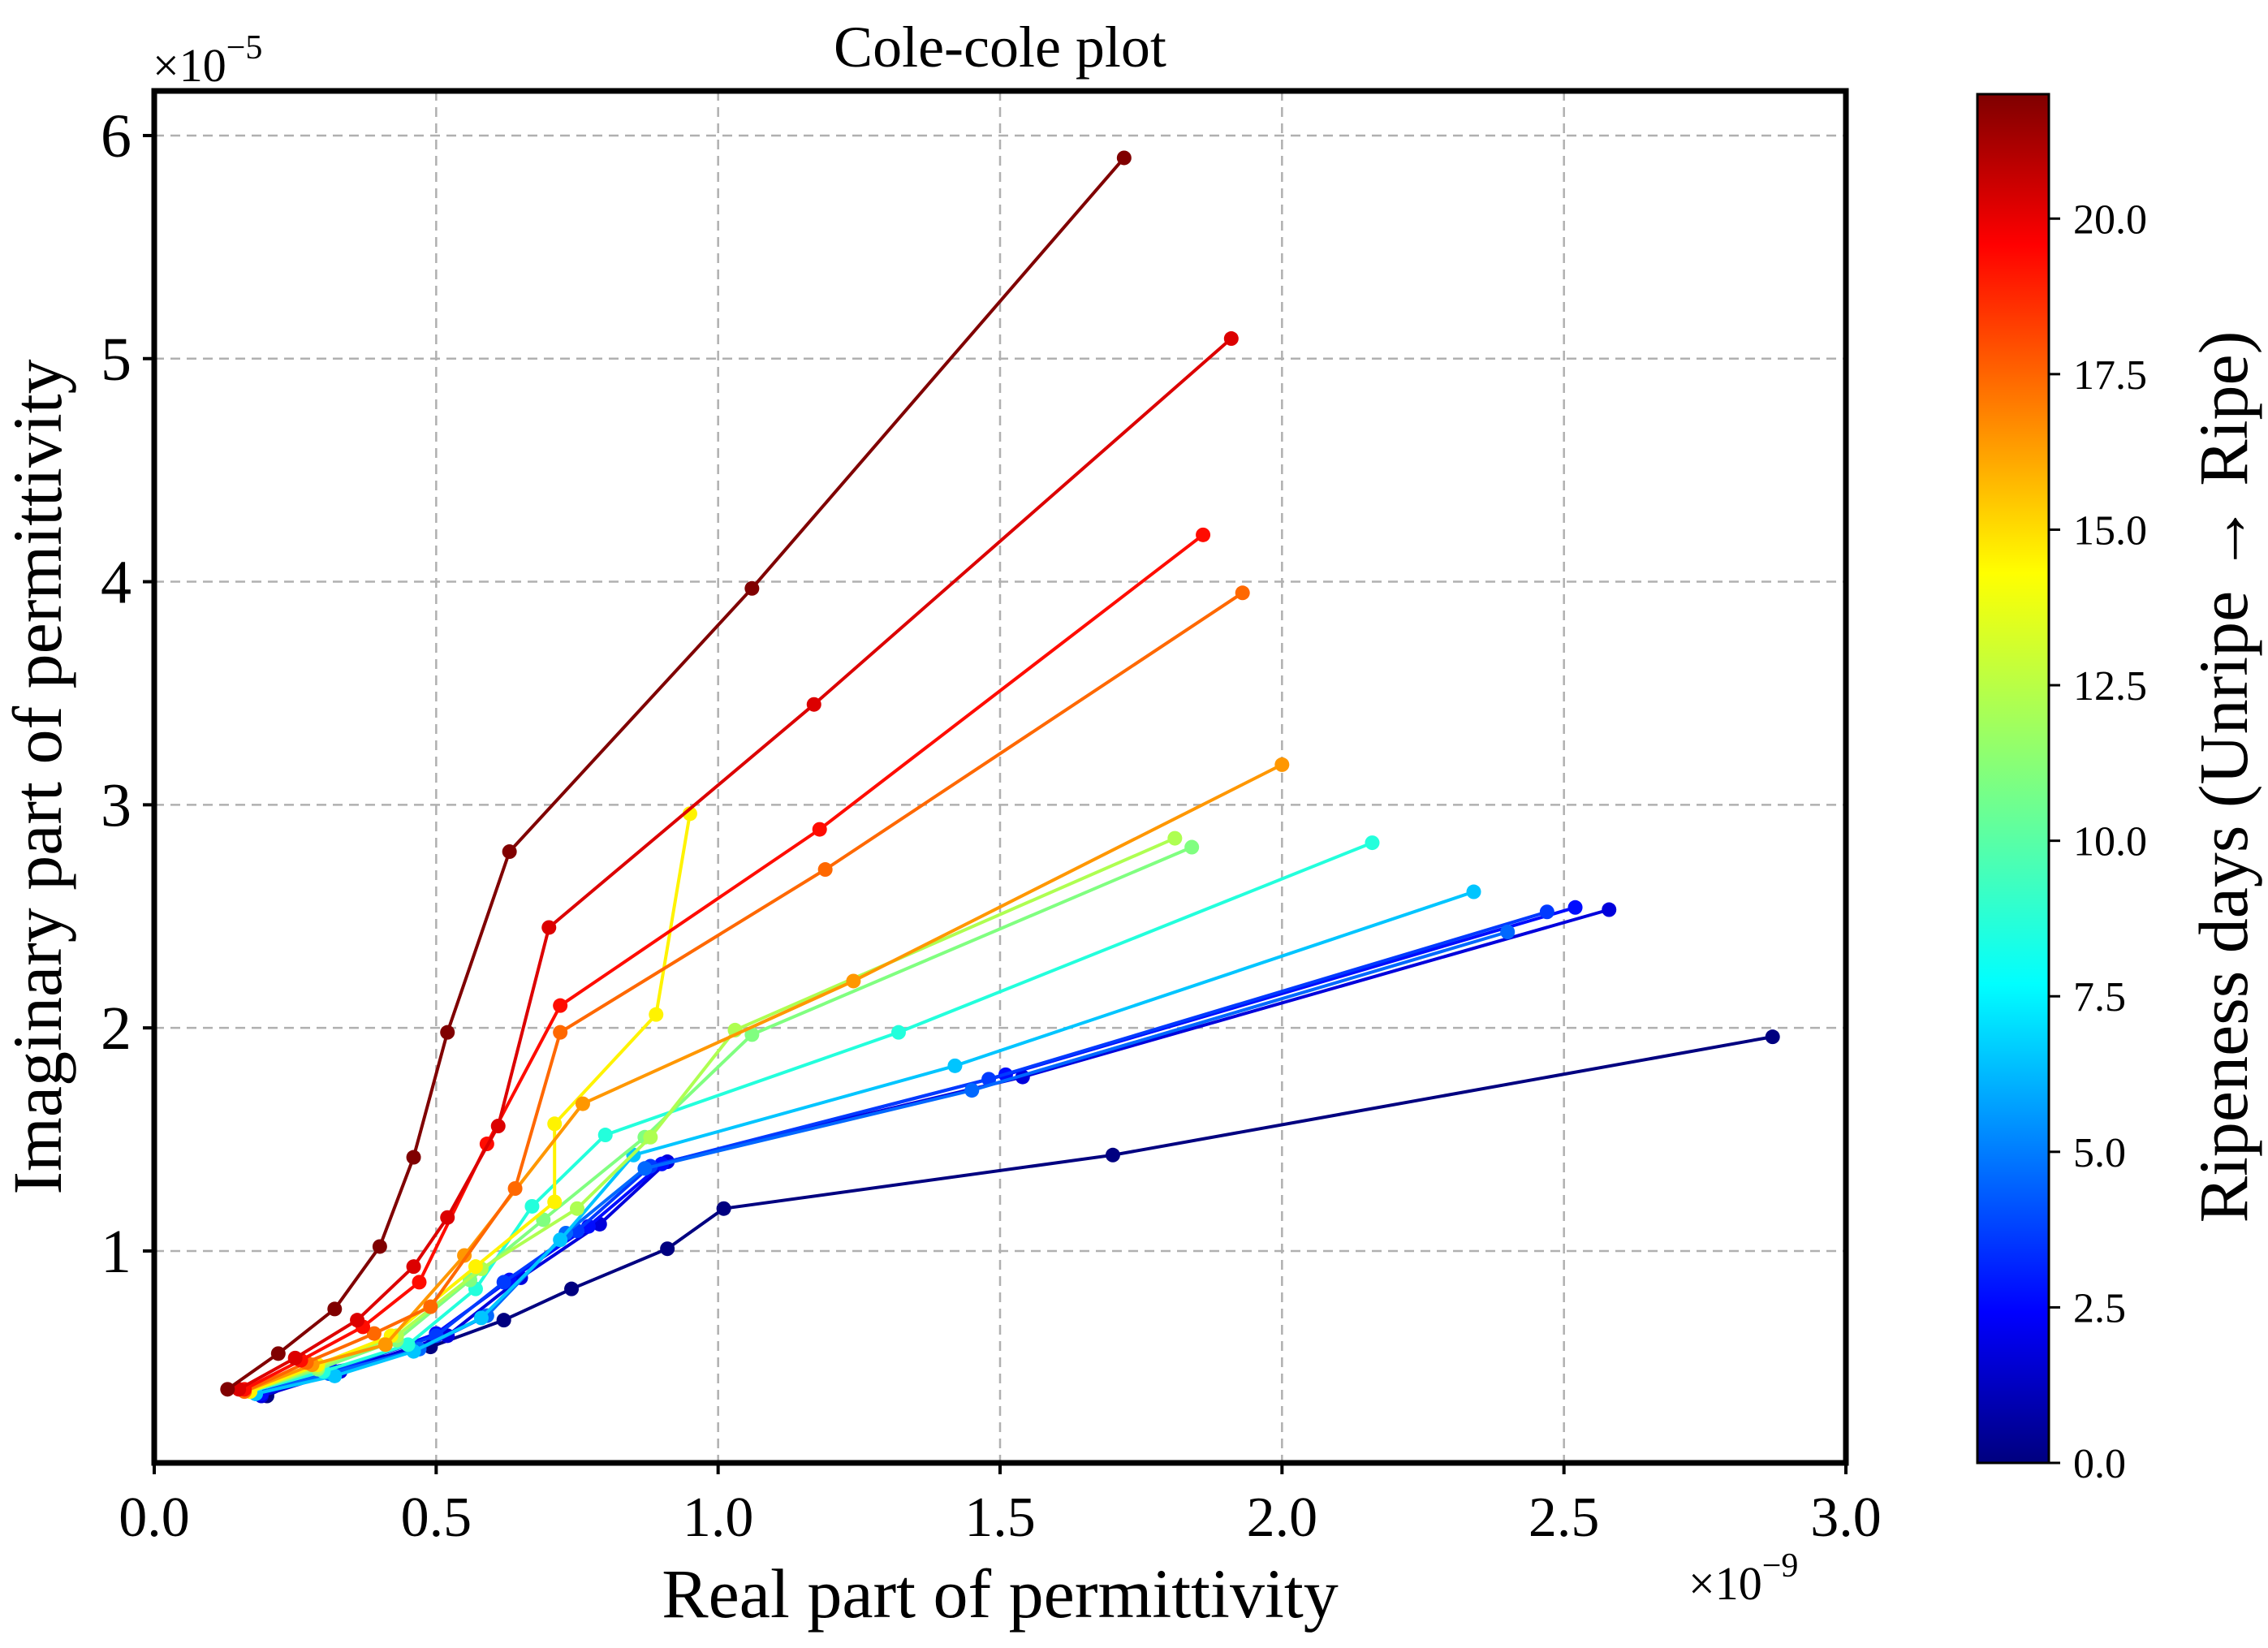 This screenshot has width=2268, height=1648. I want to click on x-tick-label: 2.5, so click(1564, 1517).